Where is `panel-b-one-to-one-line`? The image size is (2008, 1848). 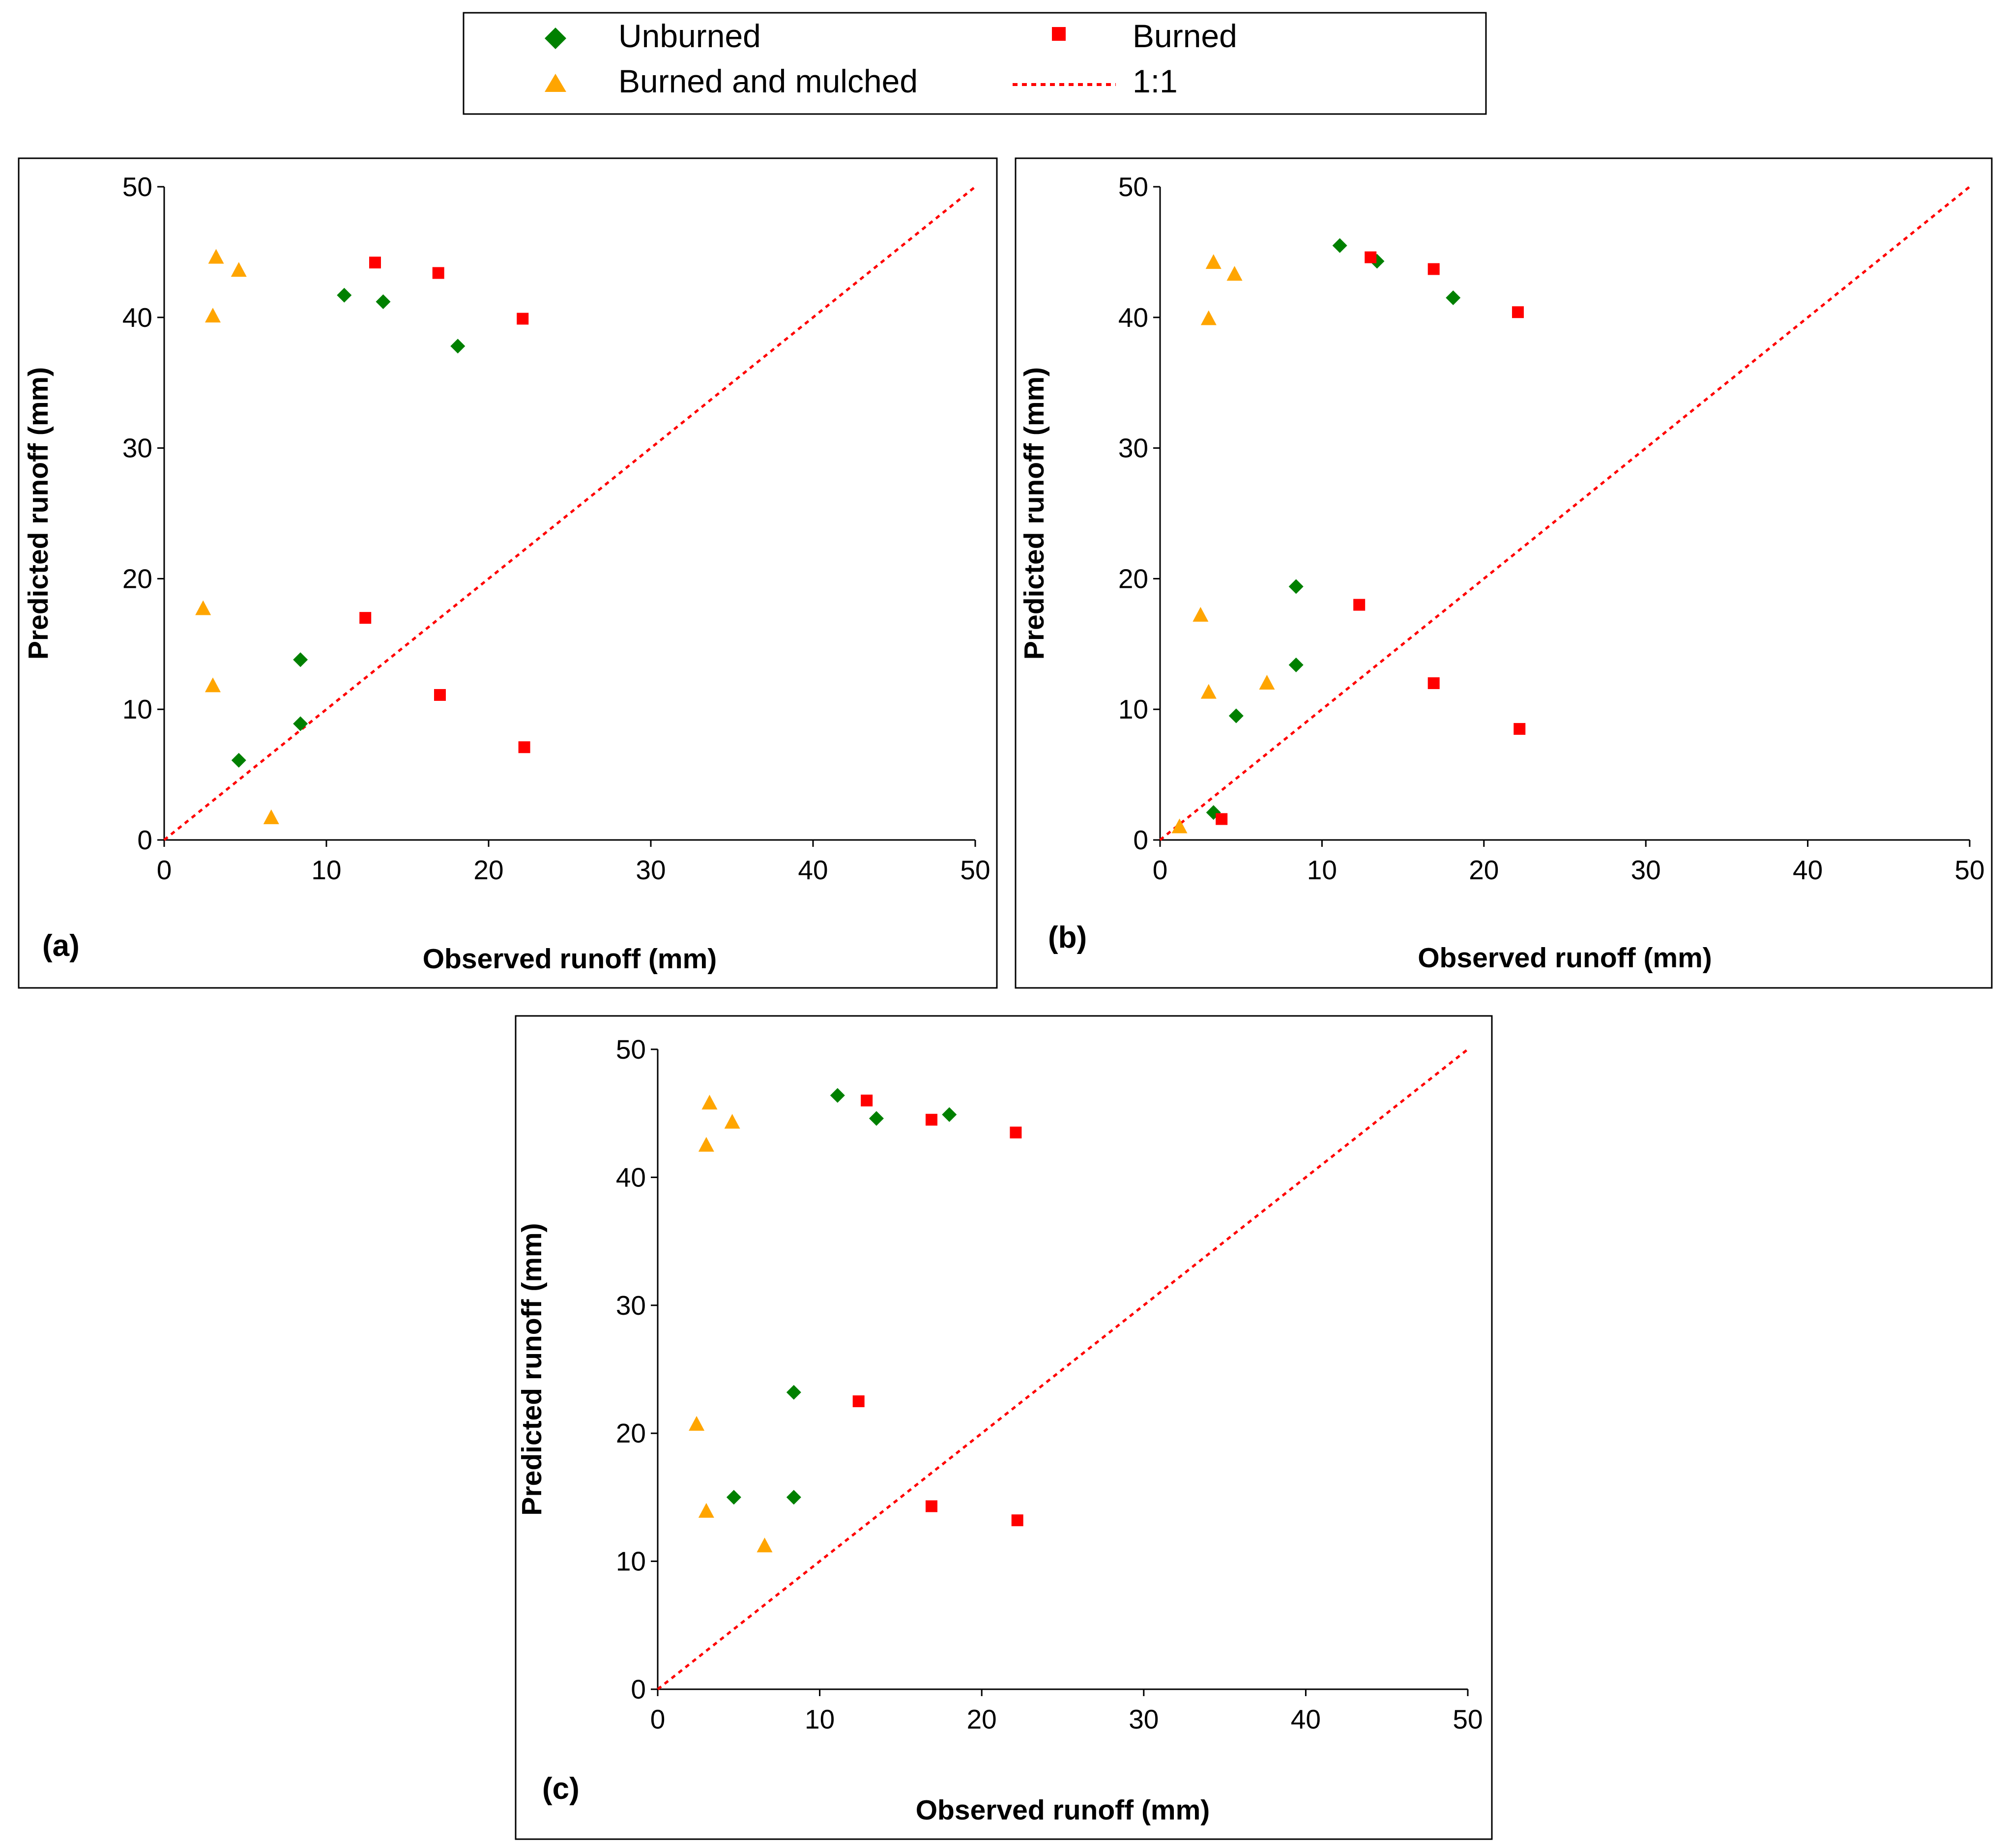
panel-b-one-to-one-line is located at coordinates (1565, 513).